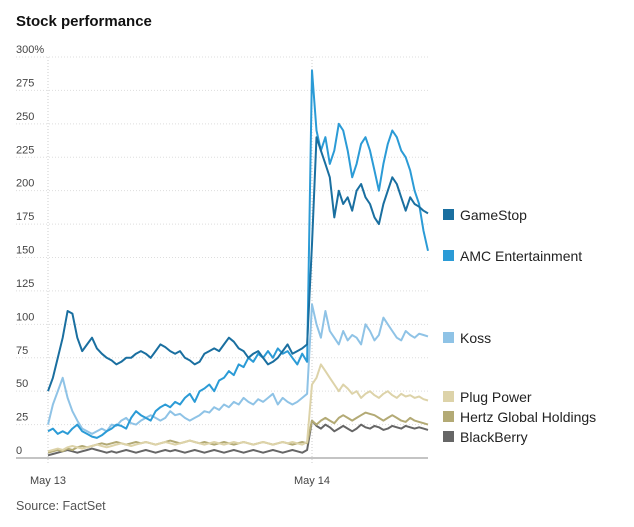 The width and height of the screenshot is (634, 527). I want to click on y-tick-label: 100, so click(25, 317).